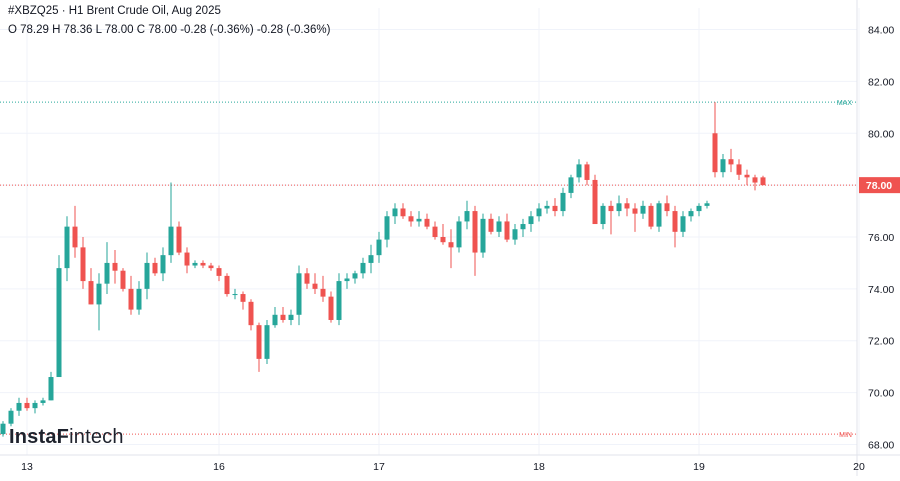 This screenshot has width=900, height=481. I want to click on max-label: MAX, so click(845, 103).